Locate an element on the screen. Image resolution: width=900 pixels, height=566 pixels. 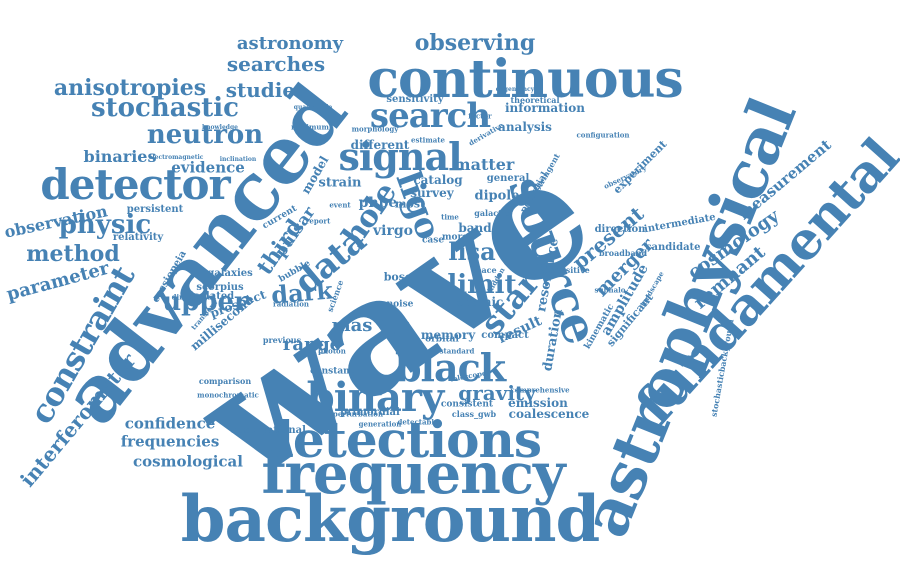
word: space is located at coordinates (484, 270).